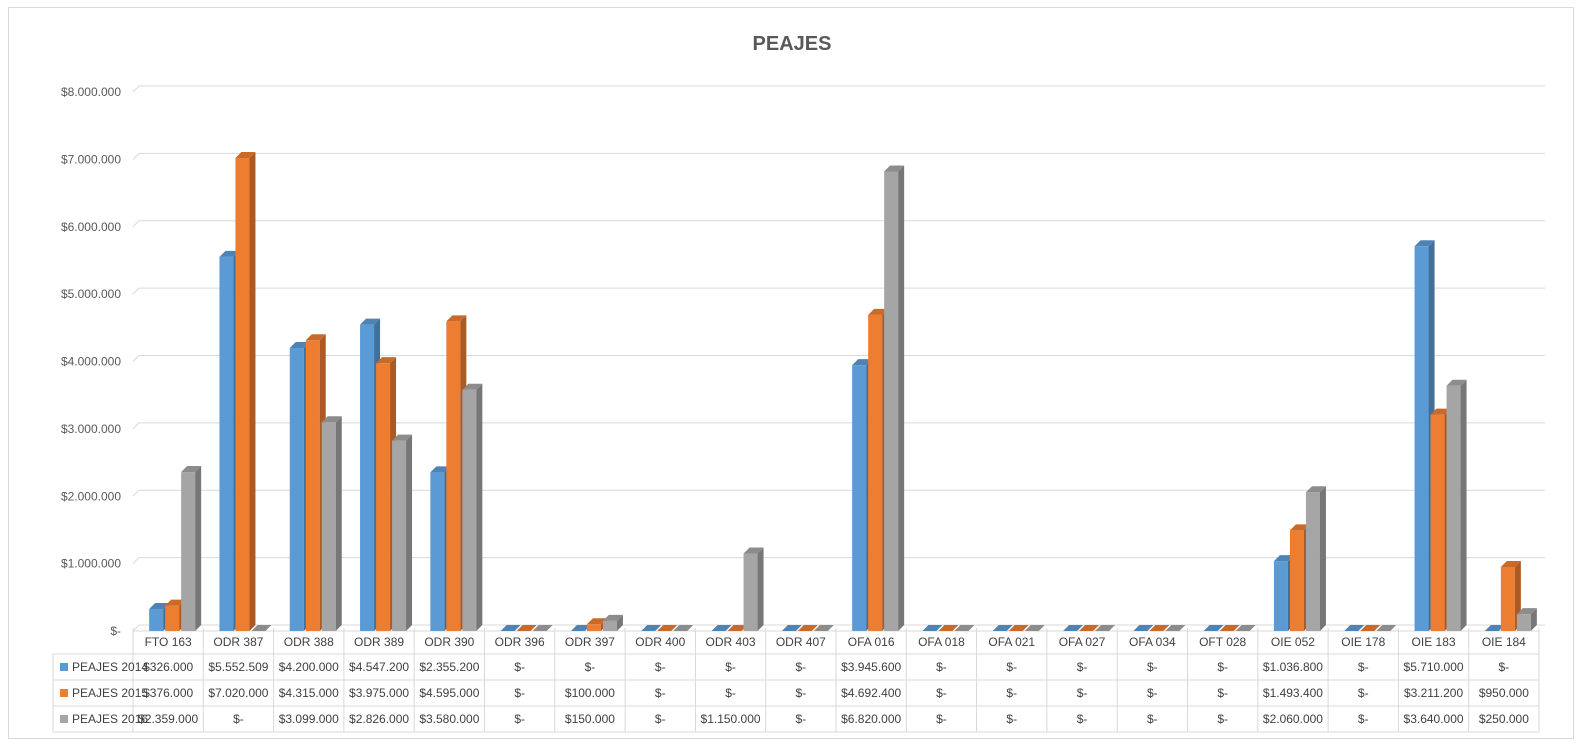 The image size is (1583, 745). Describe the element at coordinates (590, 719) in the screenshot. I see `data-table-cell: $150.000` at that location.